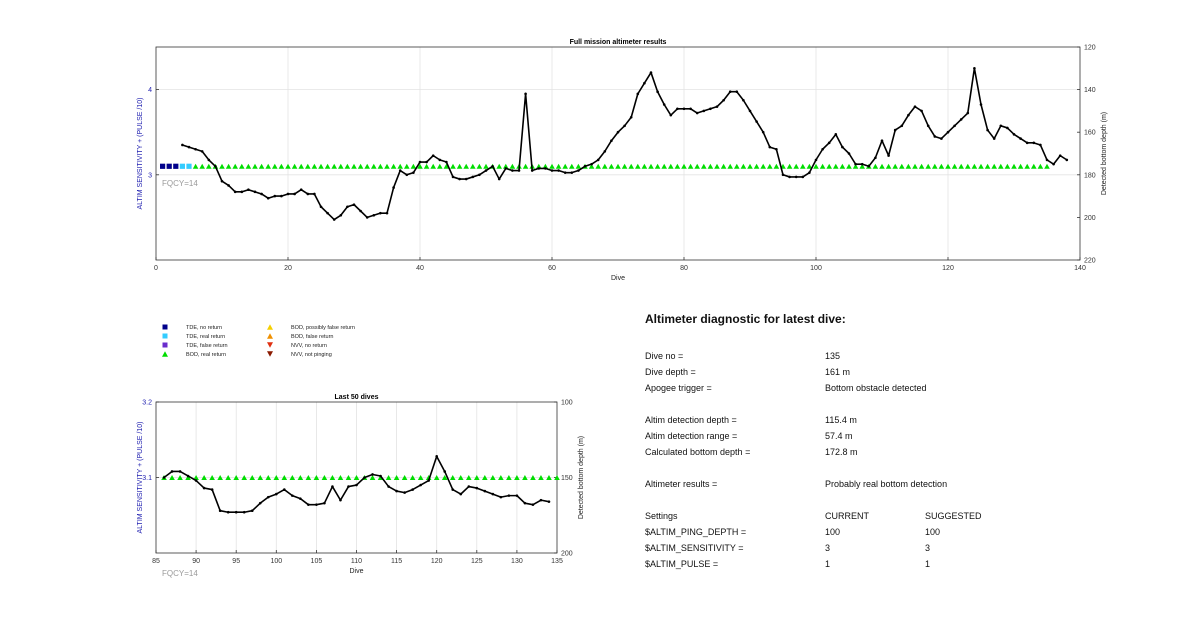 The height and width of the screenshot is (622, 1200). I want to click on x-tick-label: 0, so click(156, 268).